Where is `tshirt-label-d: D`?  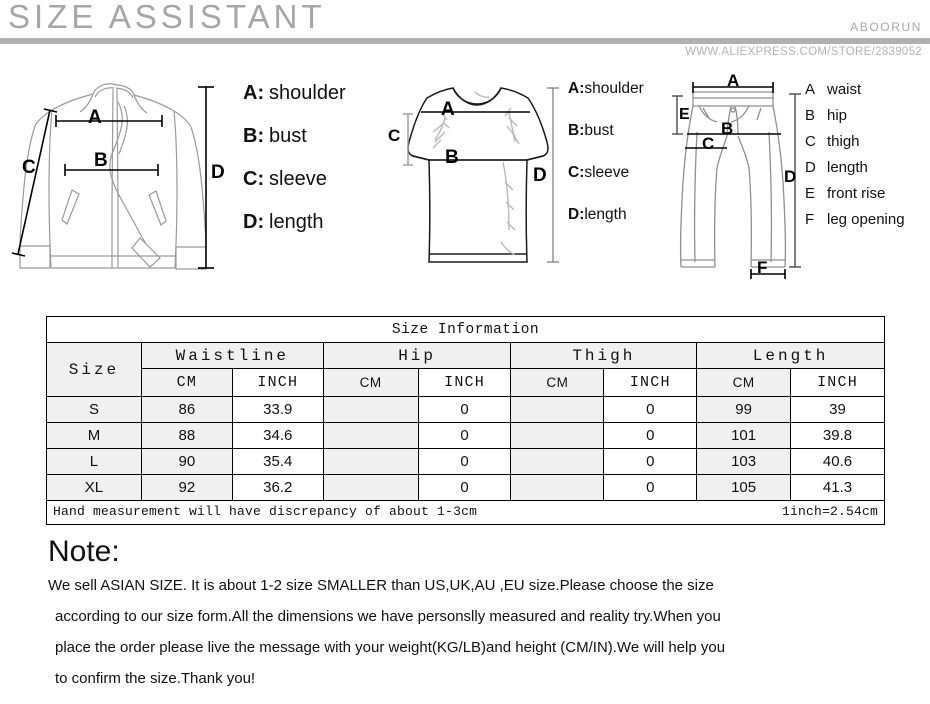 tshirt-label-d: D is located at coordinates (540, 175).